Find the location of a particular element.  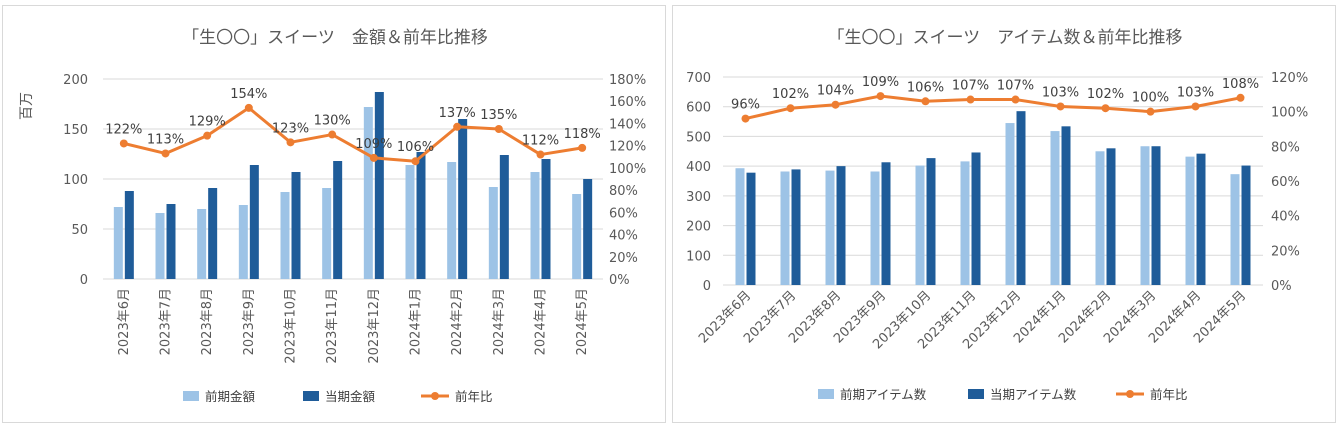

y2-tick-label: 80% is located at coordinates (623, 191).